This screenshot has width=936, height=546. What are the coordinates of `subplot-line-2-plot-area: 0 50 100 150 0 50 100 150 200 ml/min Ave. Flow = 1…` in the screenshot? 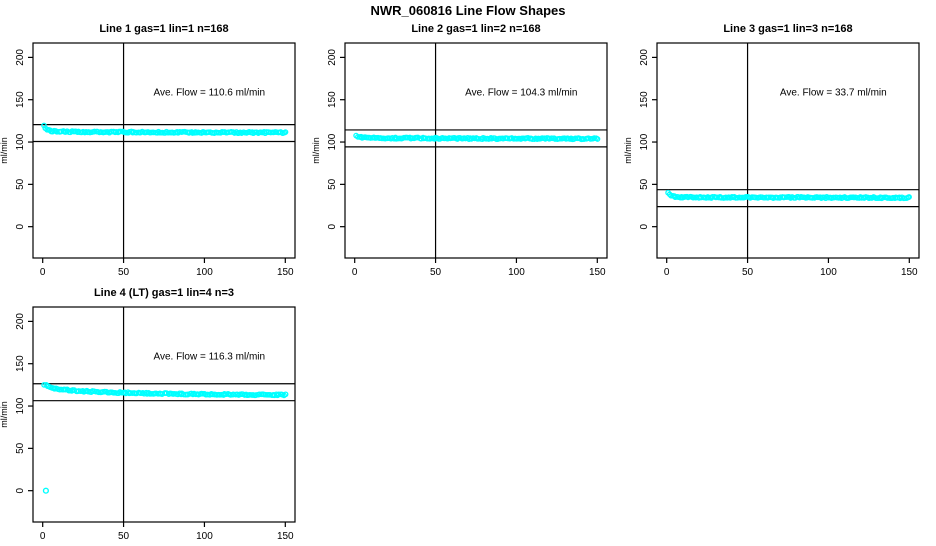 It's located at (460, 160).